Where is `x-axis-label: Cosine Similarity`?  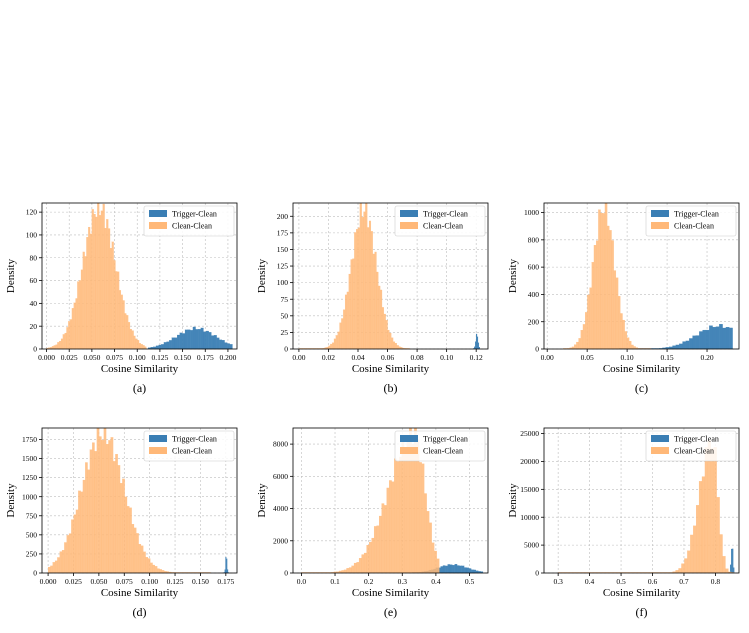
x-axis-label: Cosine Similarity is located at coordinates (391, 593).